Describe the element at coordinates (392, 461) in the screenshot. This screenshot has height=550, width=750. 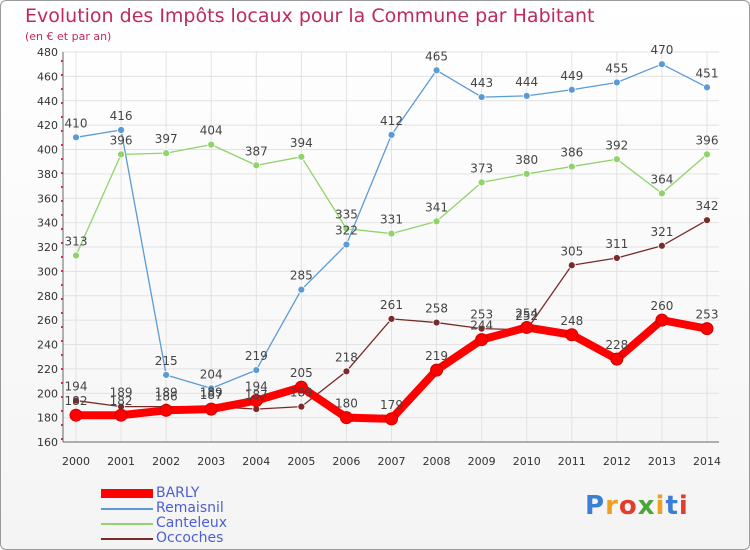
I see `x-tick-label: 2007` at that location.